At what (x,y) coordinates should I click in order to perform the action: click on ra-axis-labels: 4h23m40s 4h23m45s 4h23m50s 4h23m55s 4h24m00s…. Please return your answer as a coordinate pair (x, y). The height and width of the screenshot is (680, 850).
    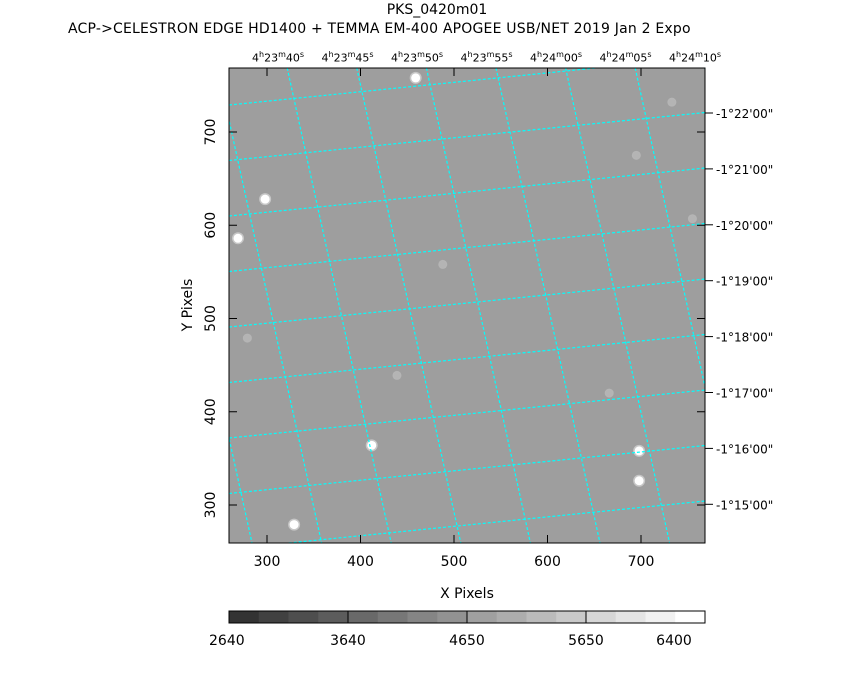
    Looking at the image, I should click on (495, 57).